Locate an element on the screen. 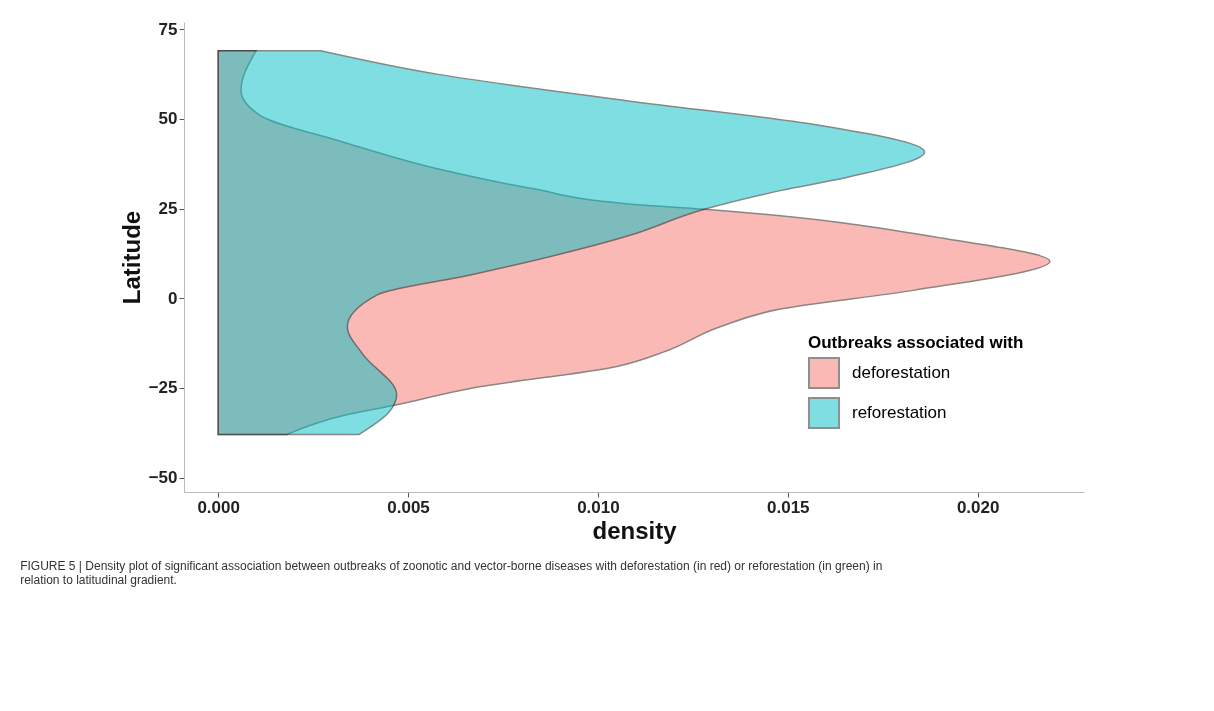 This screenshot has width=1214, height=711. x-tick-label: 0.010 is located at coordinates (598, 507).